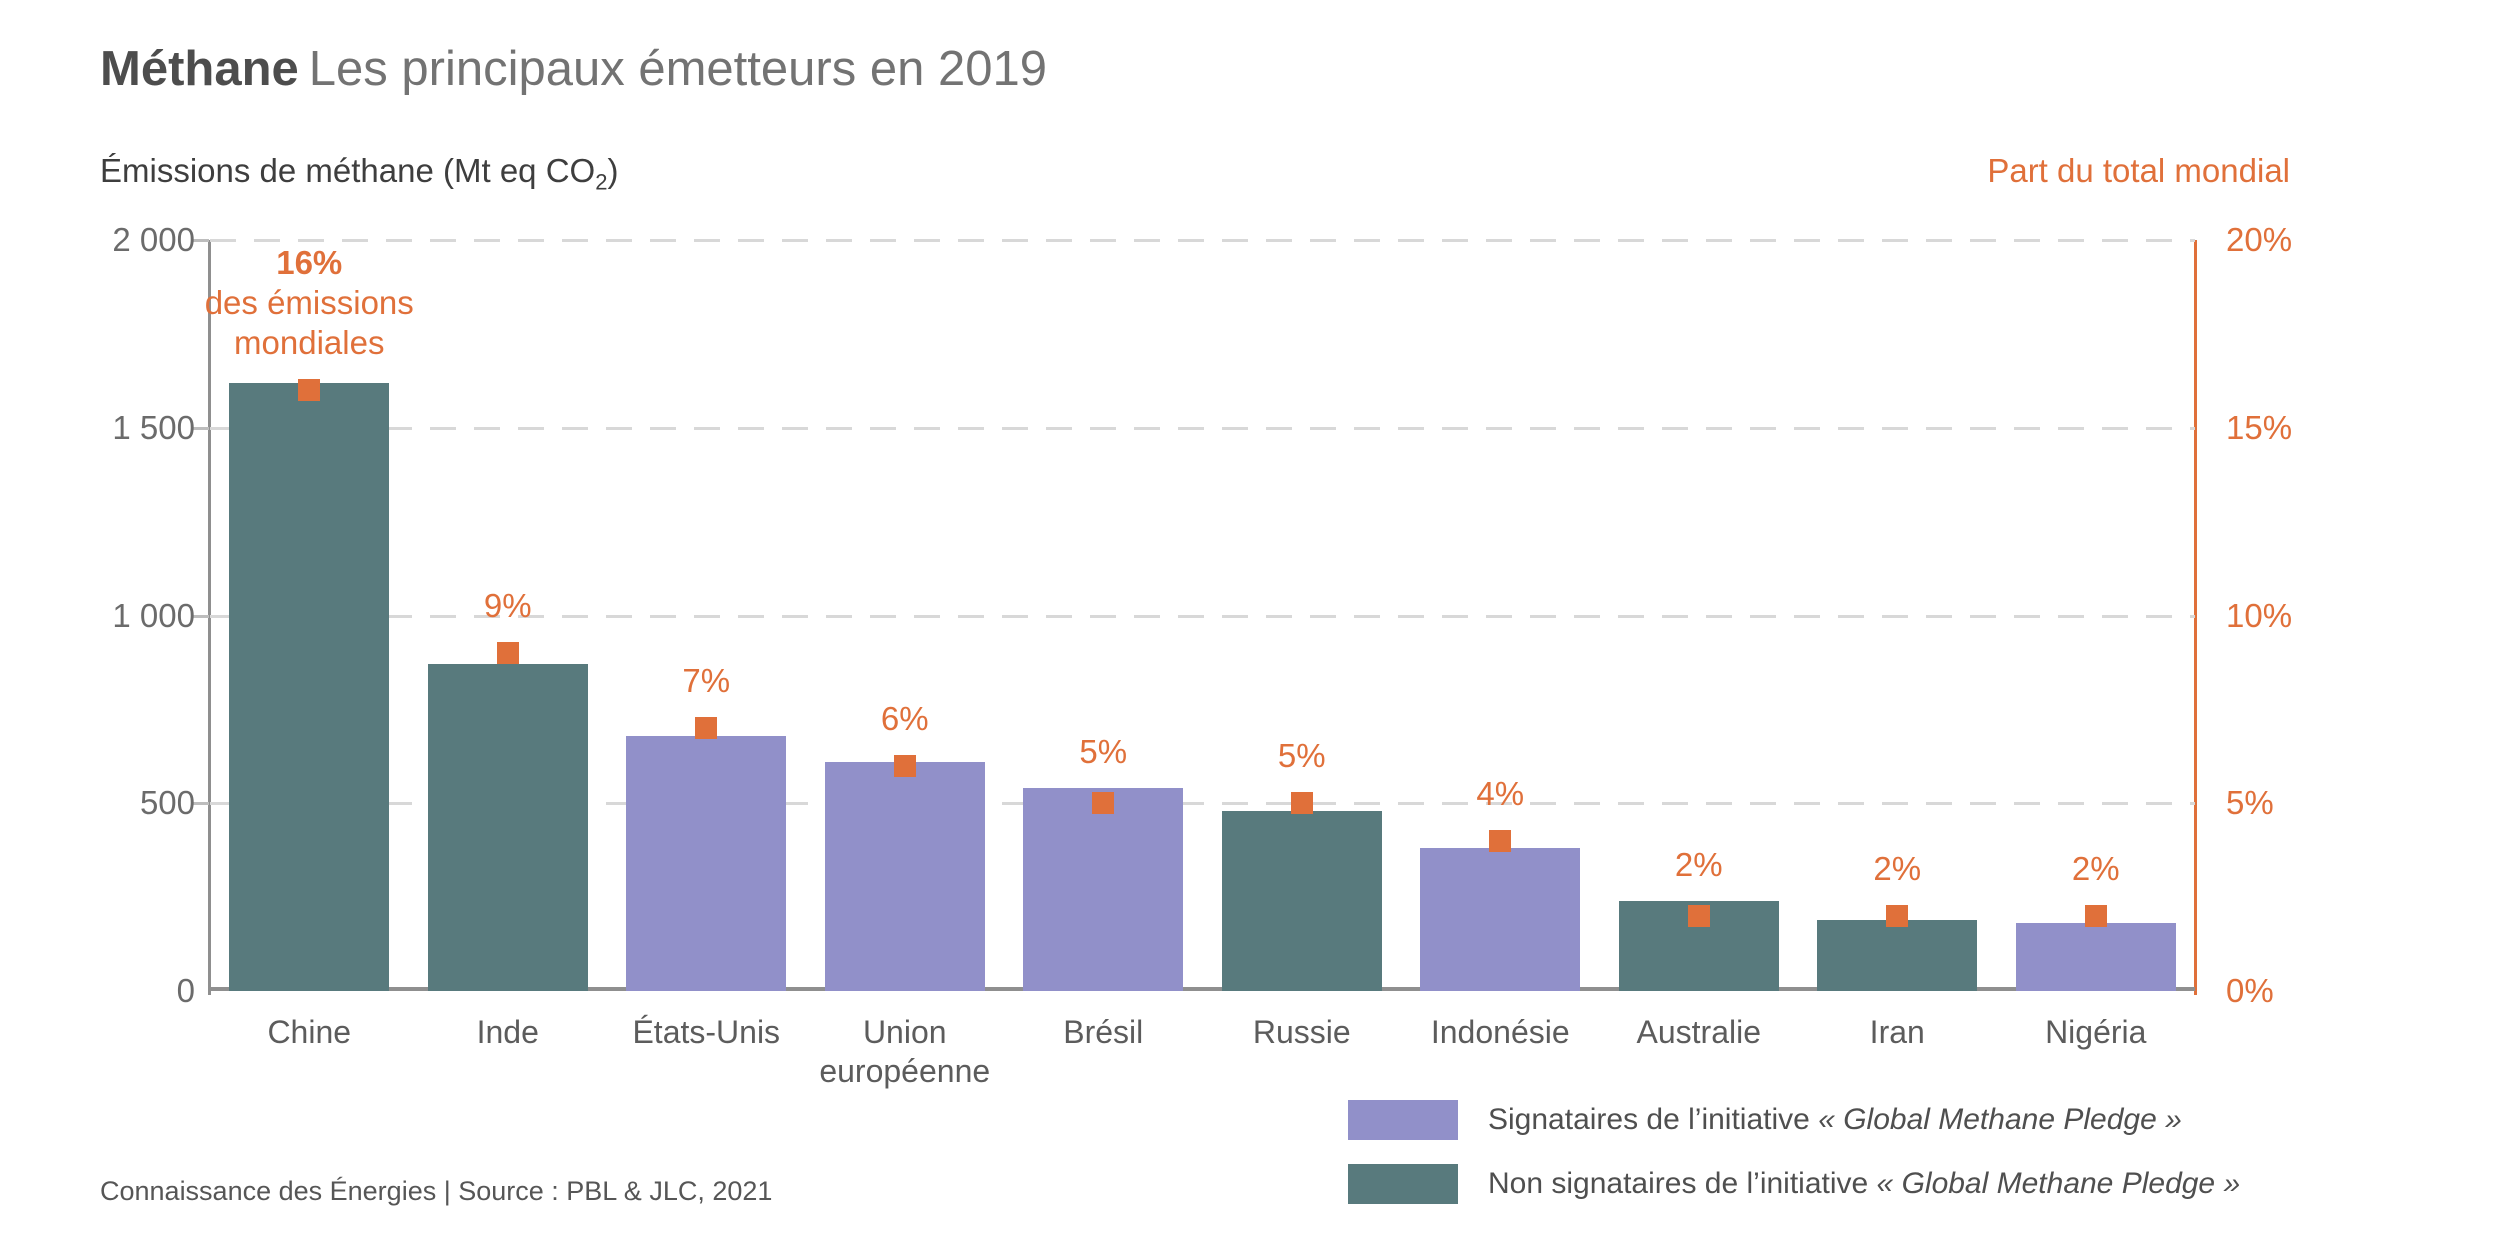  Describe the element at coordinates (1698, 915) in the screenshot. I see `share-marker-australie` at that location.